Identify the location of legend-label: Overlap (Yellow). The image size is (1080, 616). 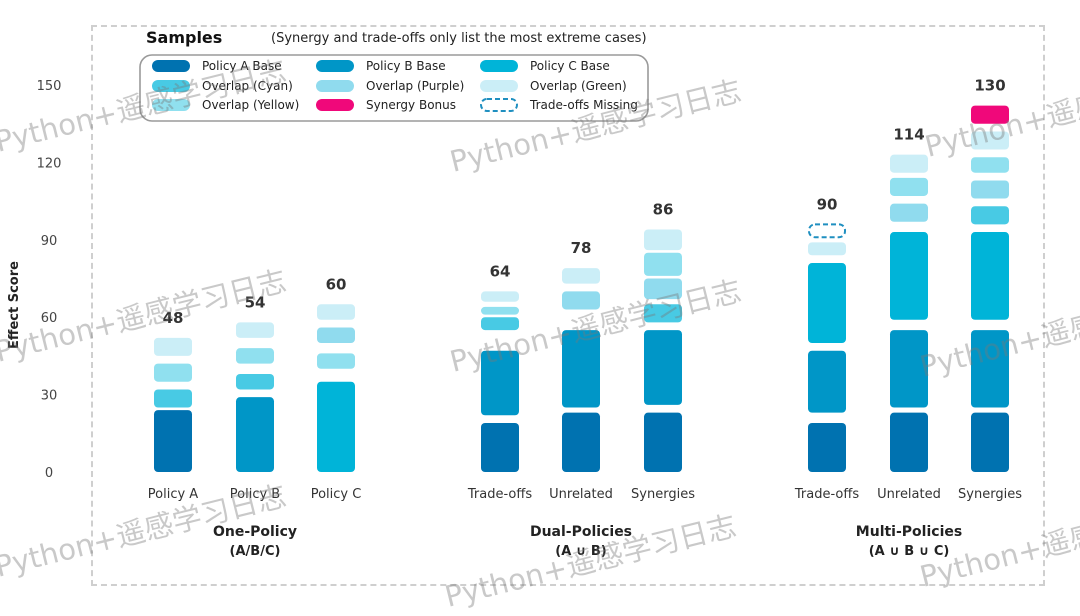
(250, 105).